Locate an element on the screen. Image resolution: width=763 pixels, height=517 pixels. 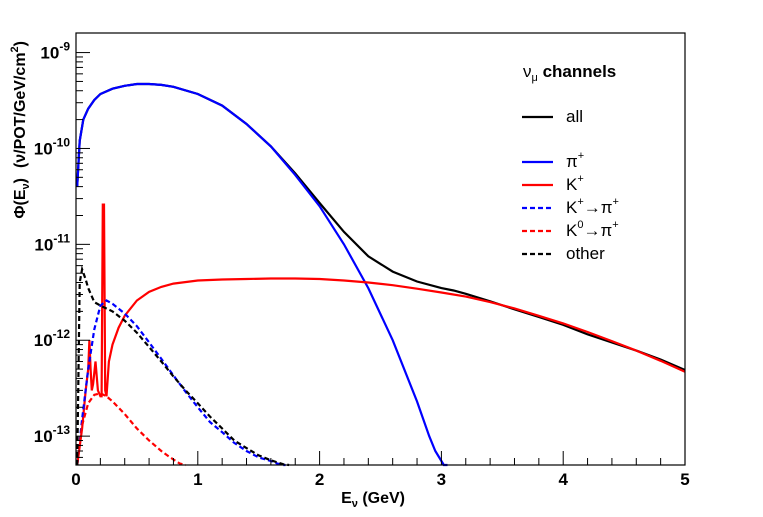
legend-entries: all π+K+K+→π+K0→π+ other is located at coordinates (570, 185).